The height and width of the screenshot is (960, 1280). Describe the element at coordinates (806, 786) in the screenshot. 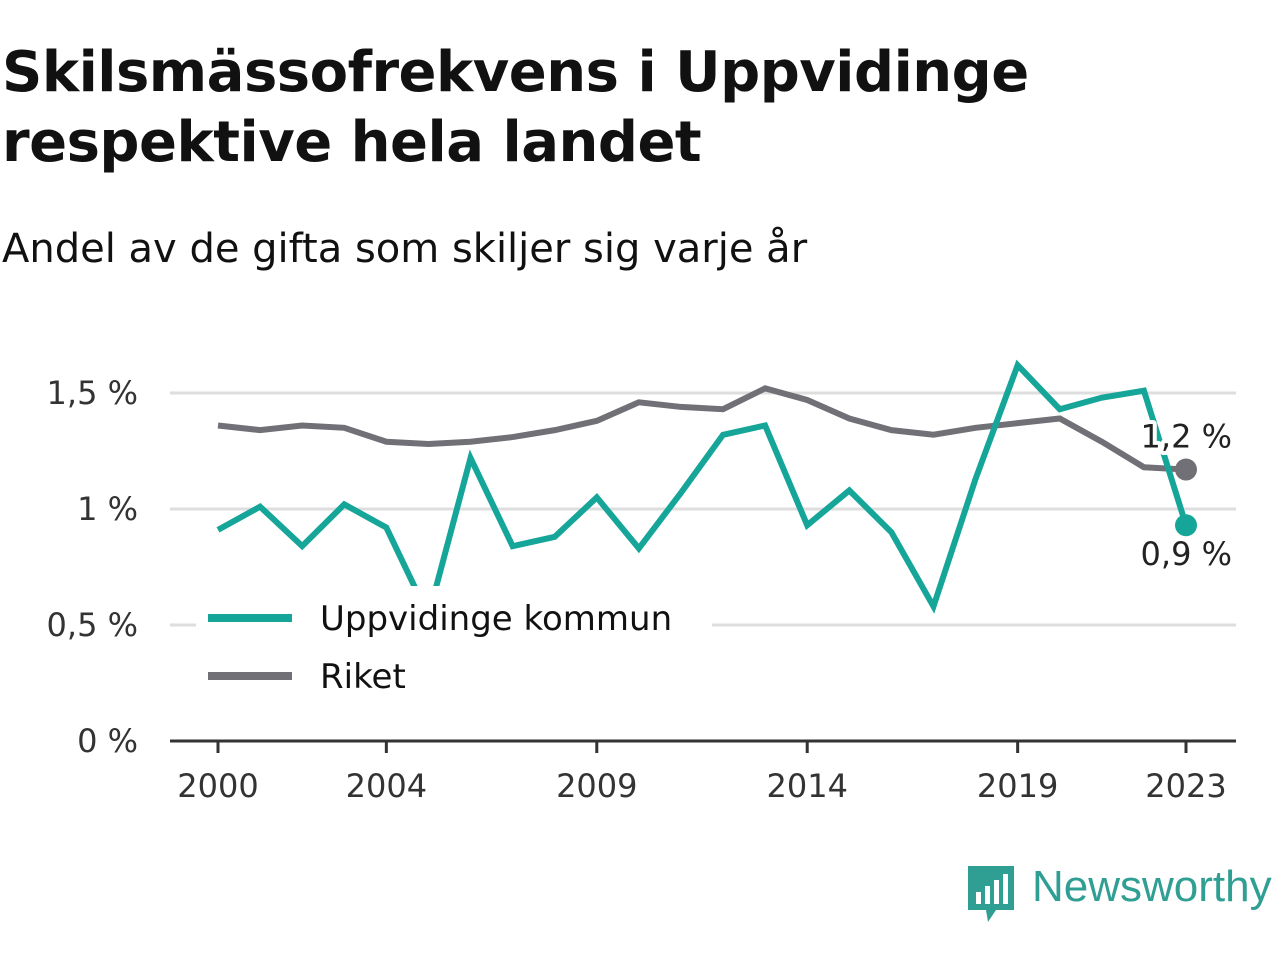

I see `x-tick-label: 2014` at that location.